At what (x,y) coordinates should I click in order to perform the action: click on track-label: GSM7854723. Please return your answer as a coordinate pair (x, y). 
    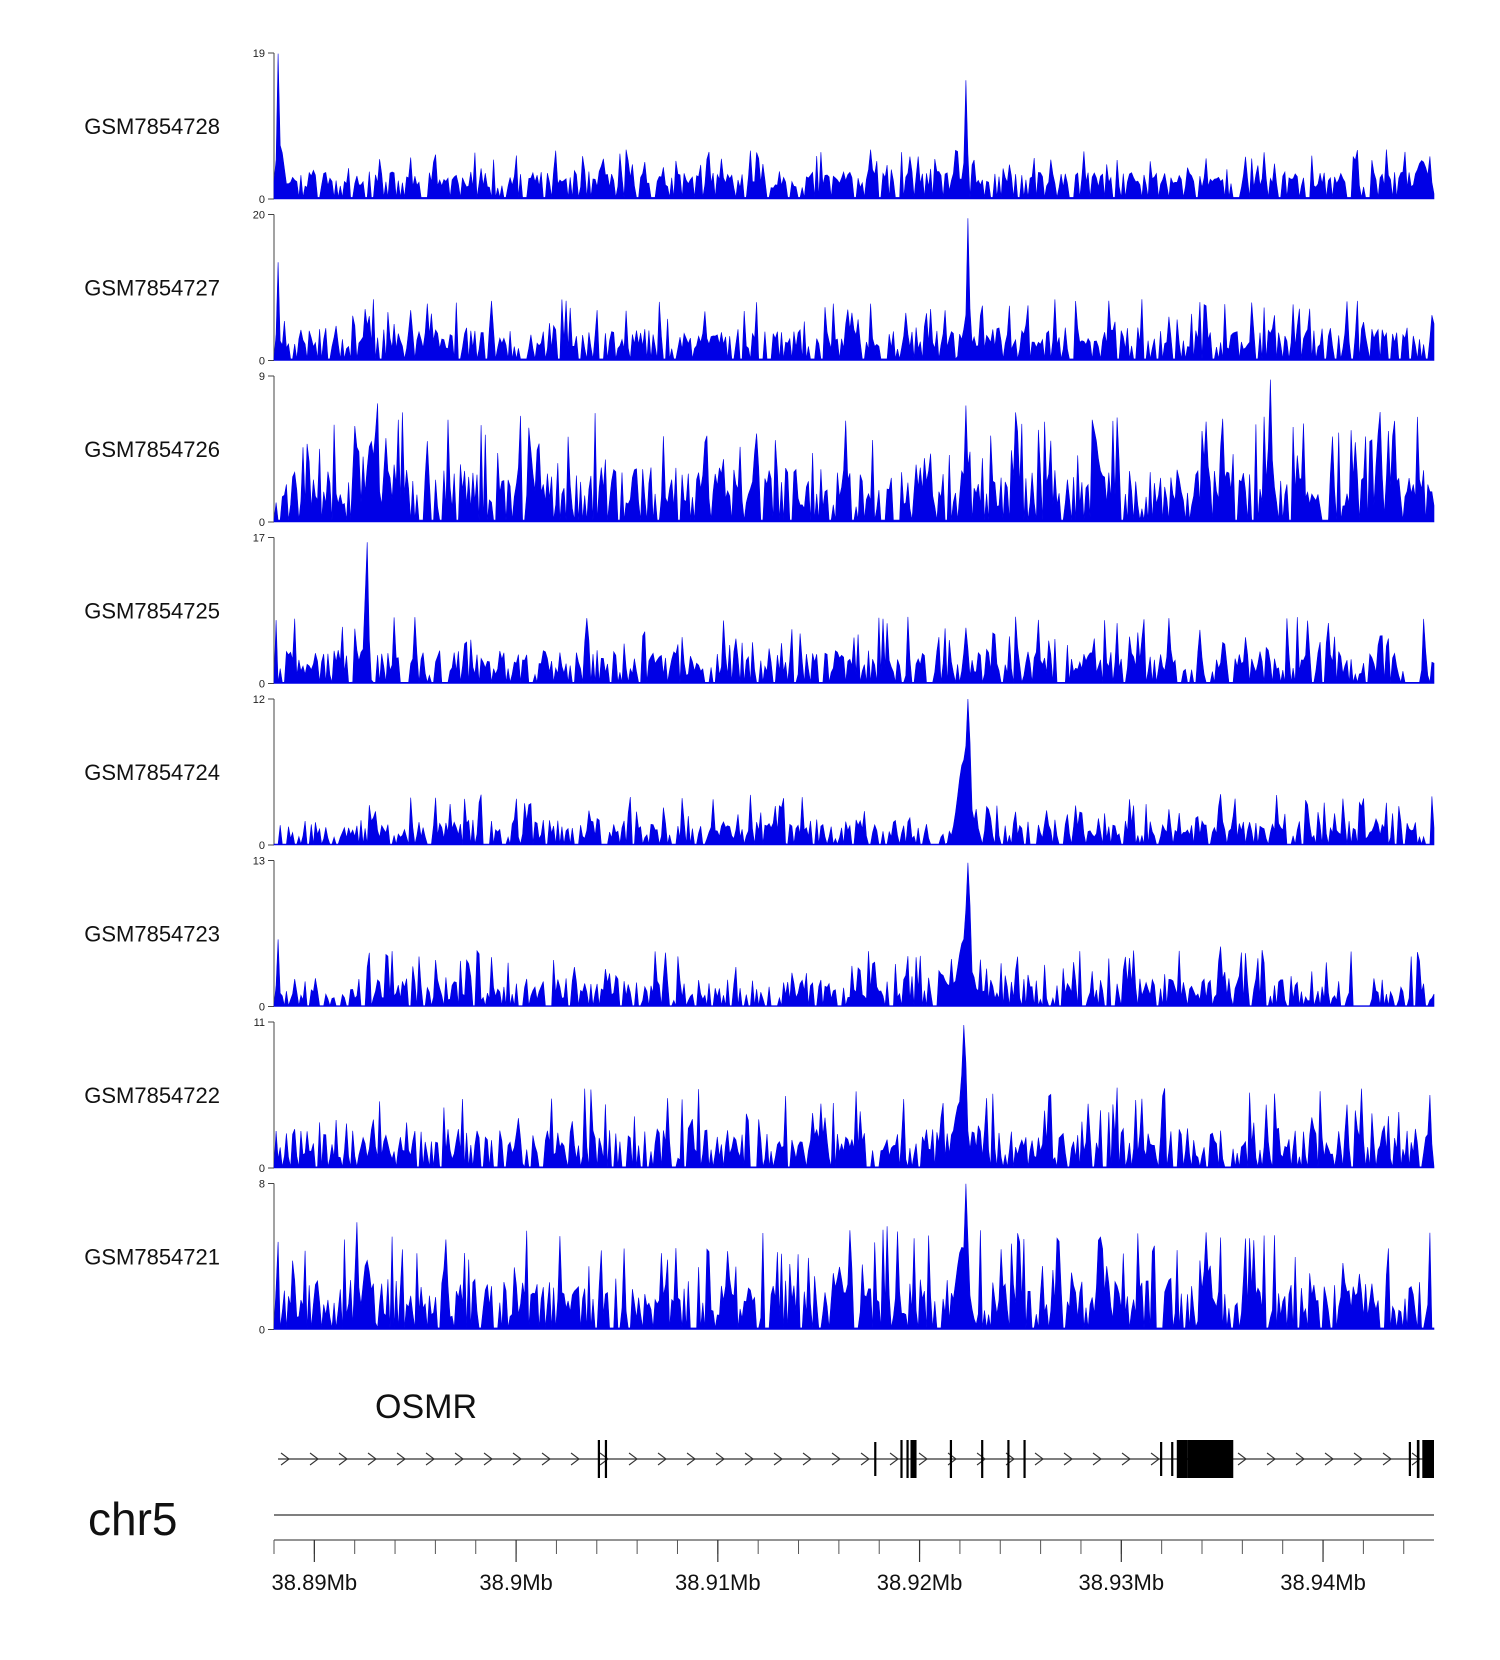
    Looking at the image, I should click on (152, 934).